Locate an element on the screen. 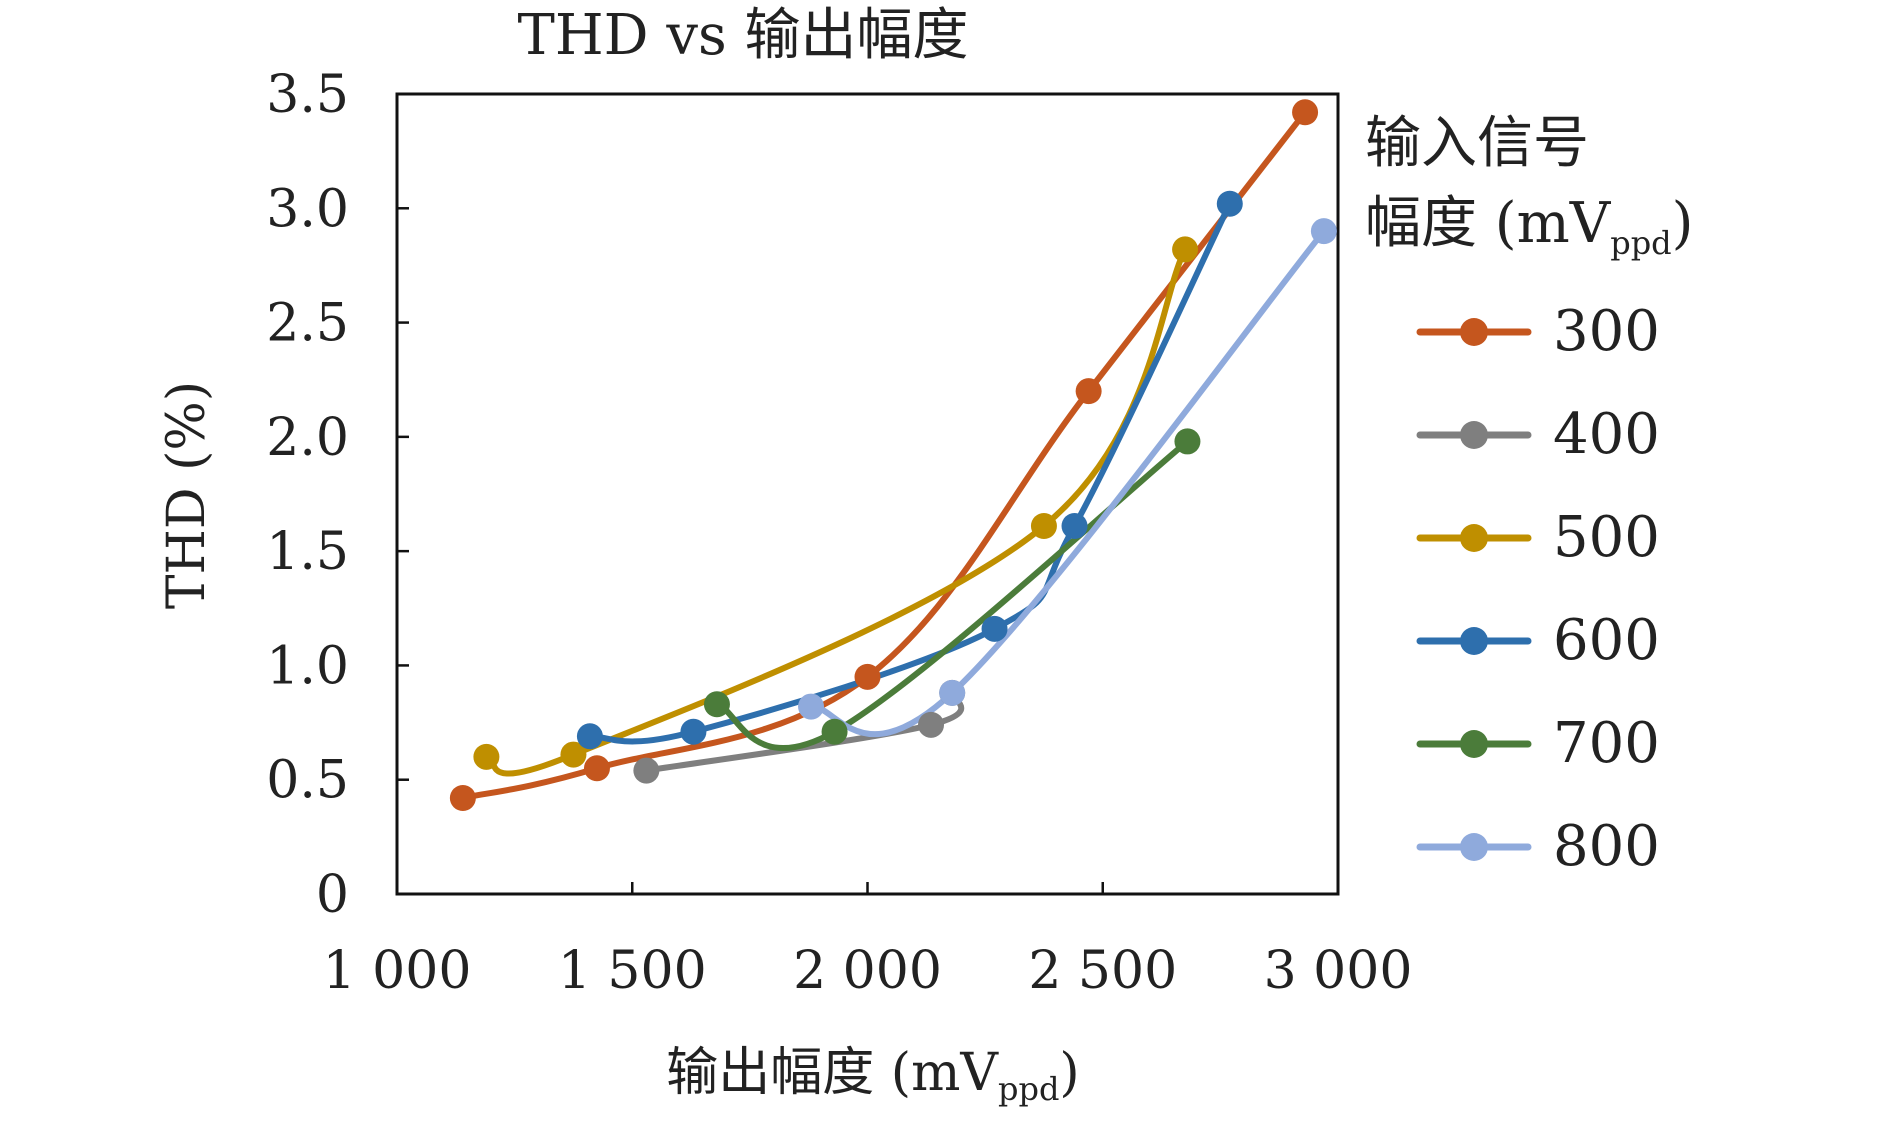 The height and width of the screenshot is (1125, 1890). legend-title-line2: 幅度 (mVppd) is located at coordinates (1529, 226).